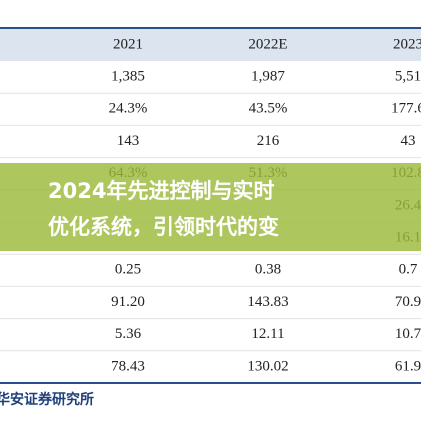 Image resolution: width=421 pixels, height=421 pixels. Describe the element at coordinates (268, 141) in the screenshot. I see `cell: 216` at that location.